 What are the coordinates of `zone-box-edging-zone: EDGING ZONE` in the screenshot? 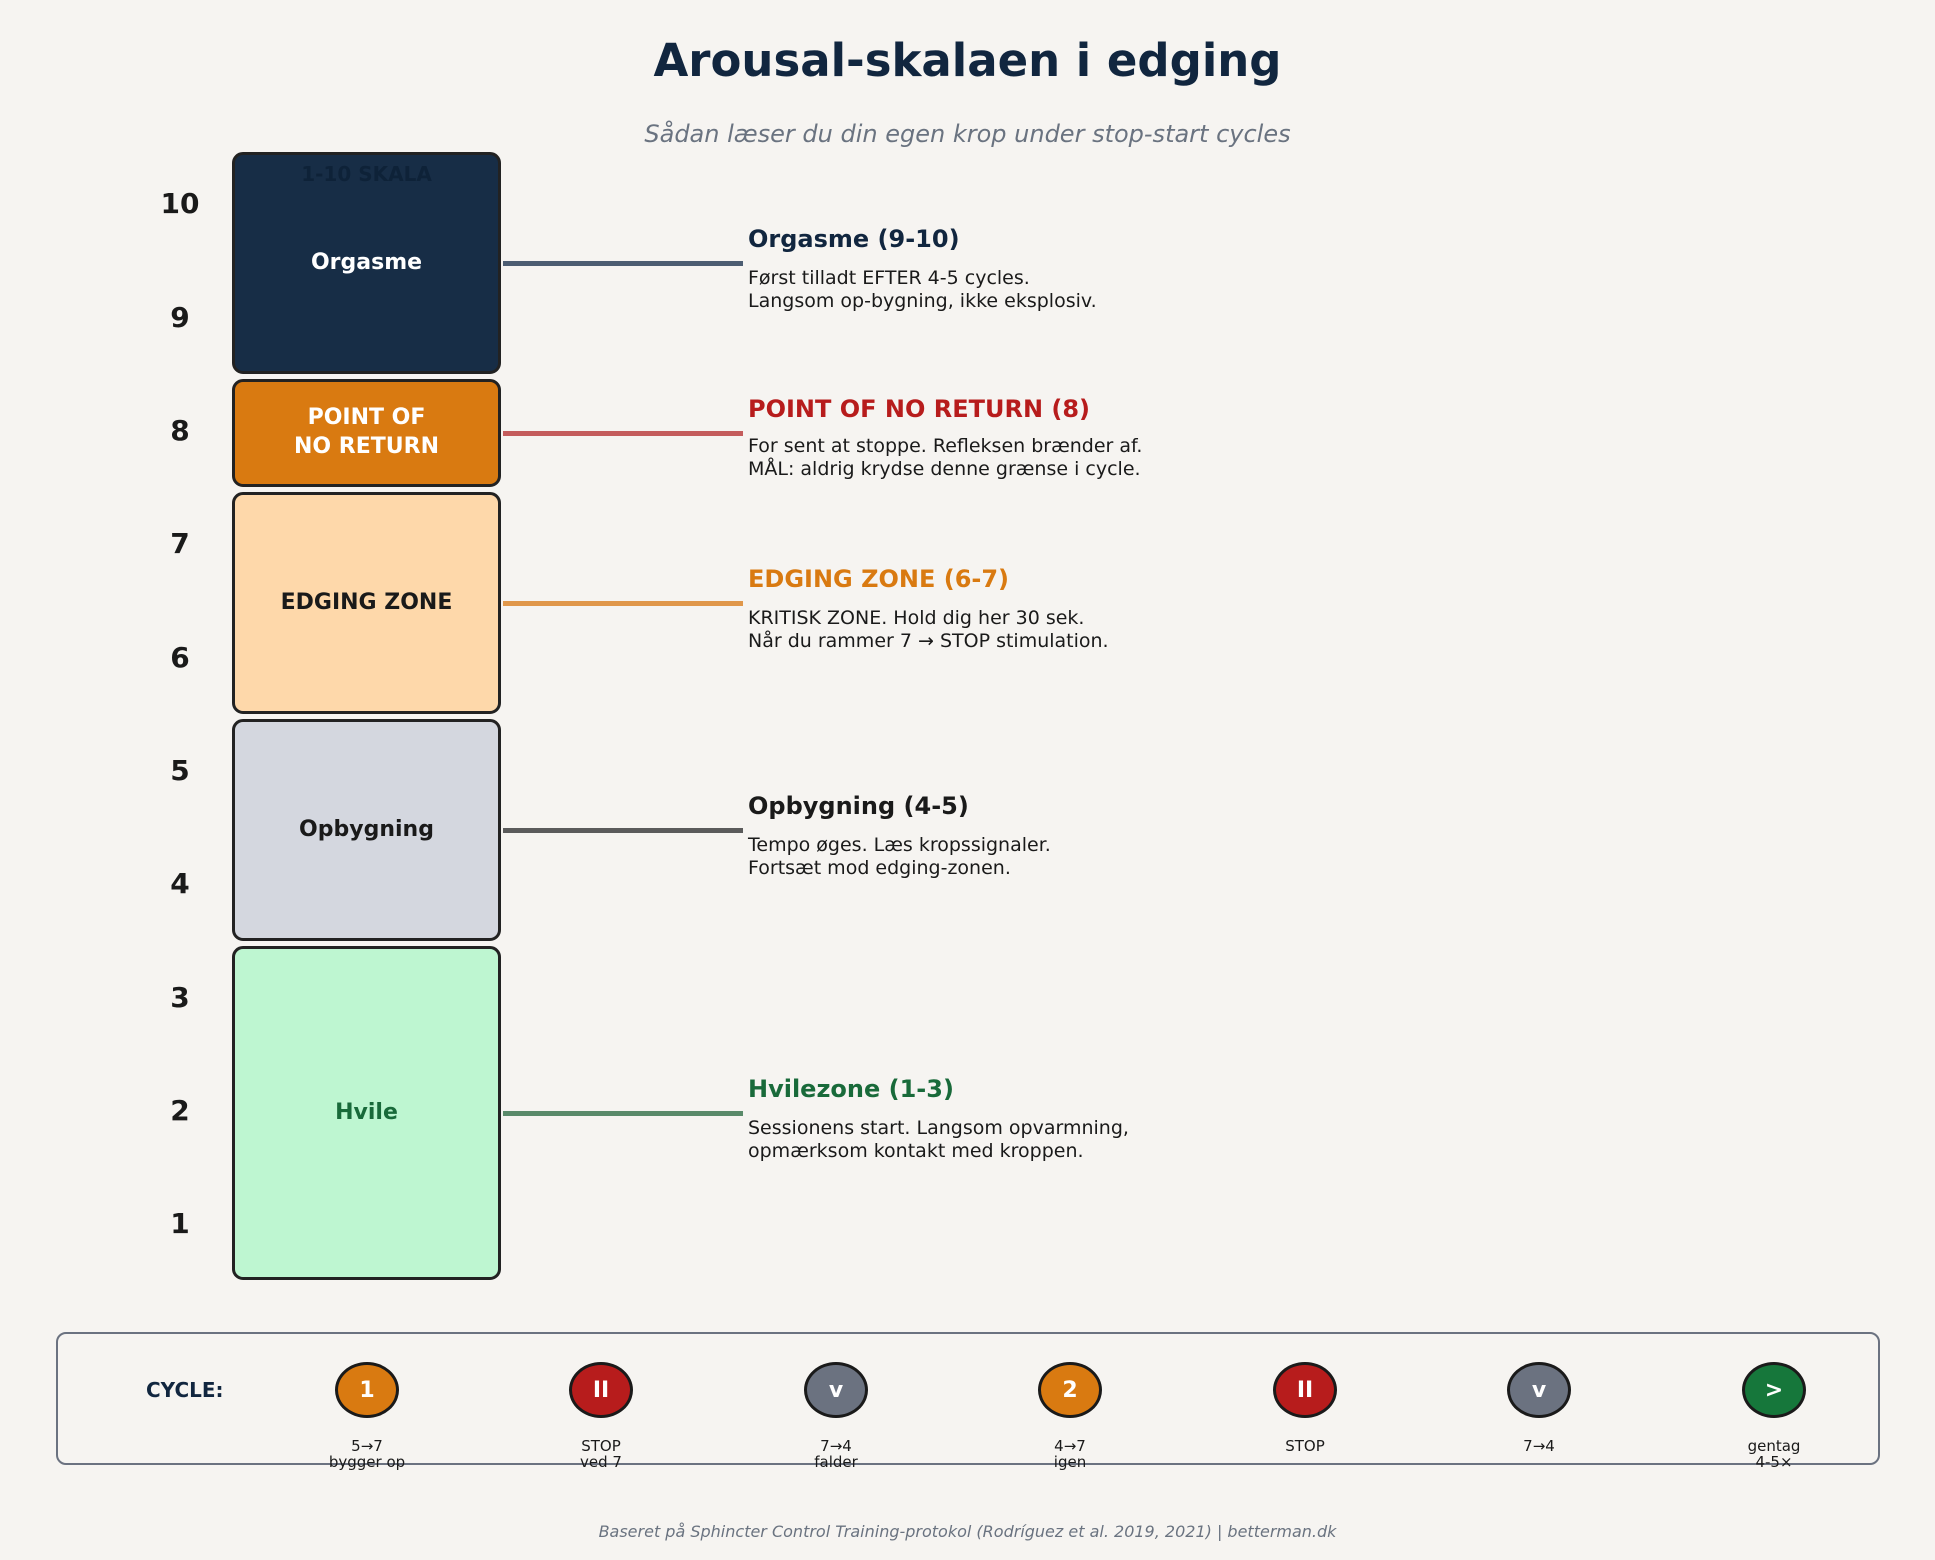 It's located at (366, 603).